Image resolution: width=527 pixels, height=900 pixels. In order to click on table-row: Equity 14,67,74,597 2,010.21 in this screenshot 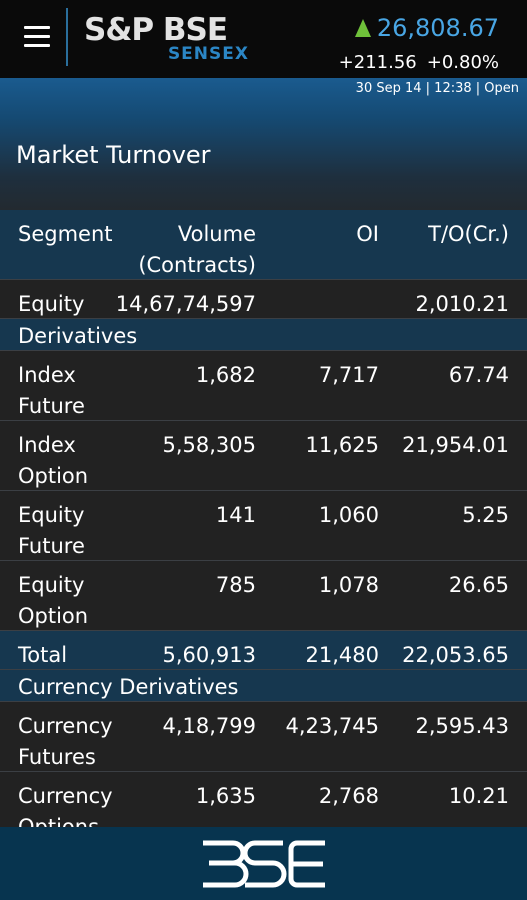, I will do `click(263, 299)`.